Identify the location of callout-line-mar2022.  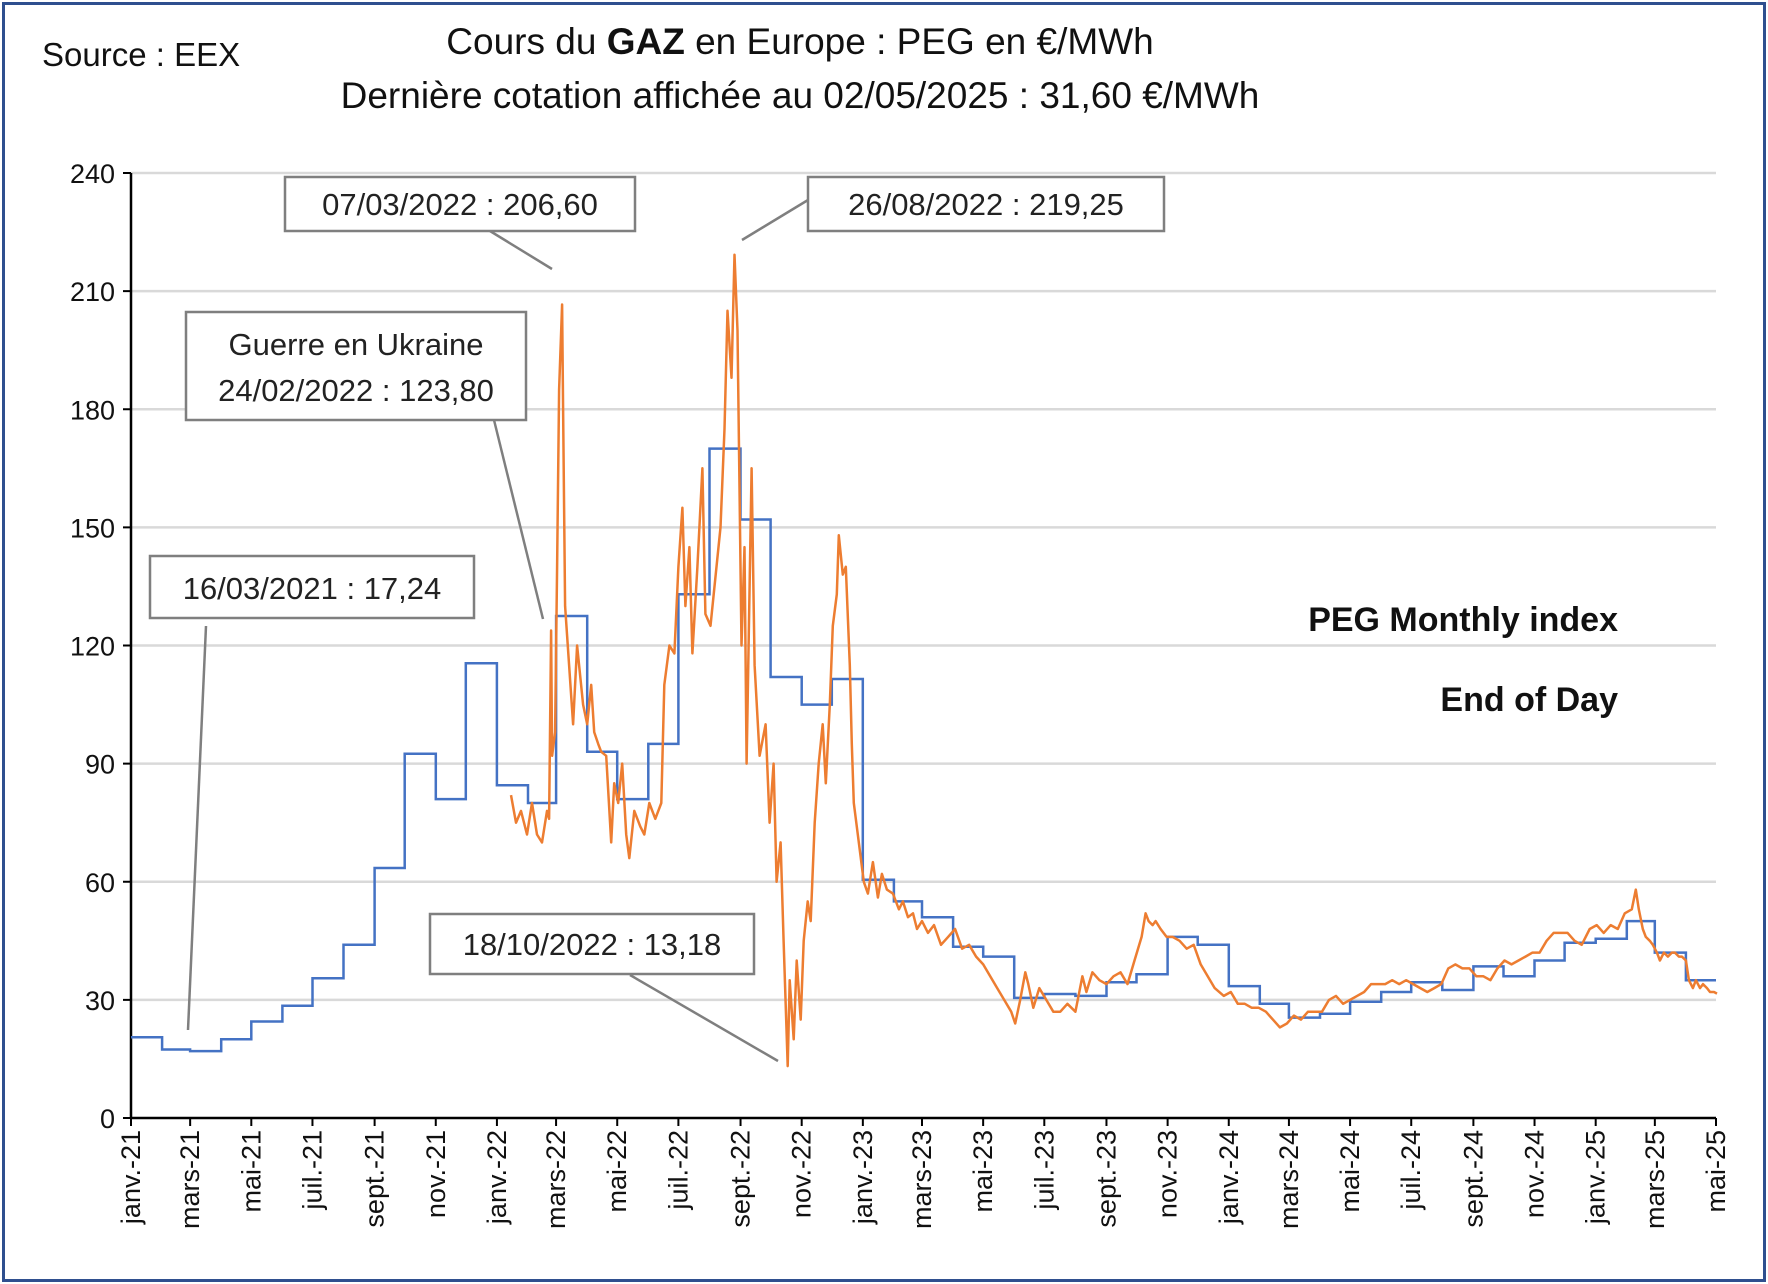
(521, 250).